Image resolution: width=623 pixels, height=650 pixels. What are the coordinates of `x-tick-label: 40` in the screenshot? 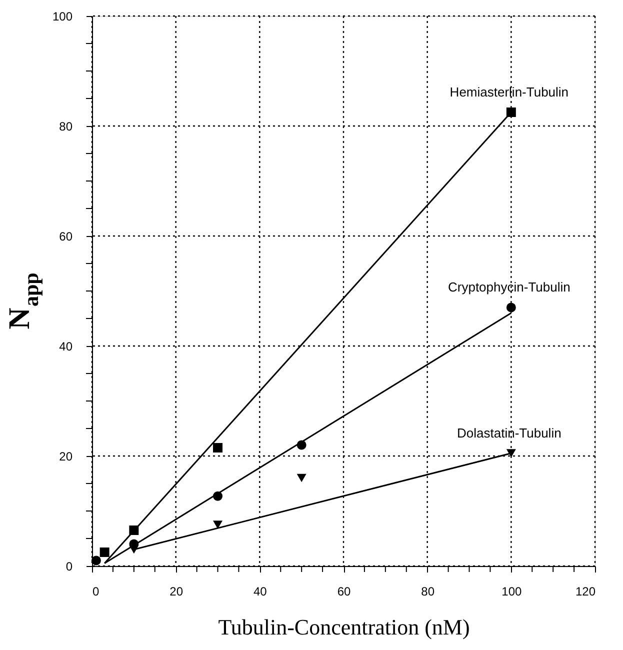 It's located at (260, 591).